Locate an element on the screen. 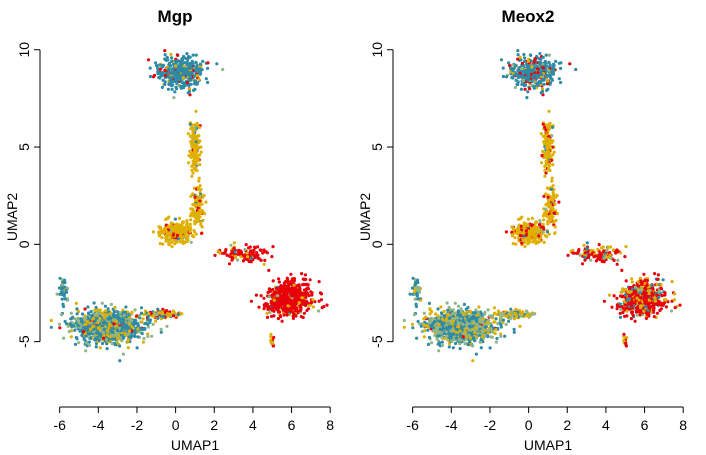 Image resolution: width=706 pixels, height=455 pixels. x-tick-label: 4 is located at coordinates (253, 425).